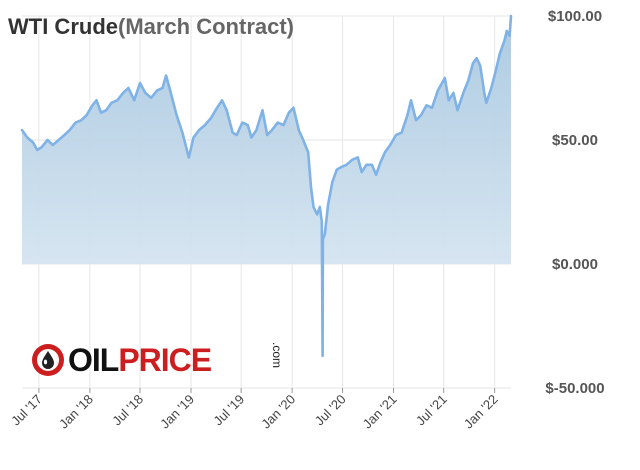  I want to click on x-tick-label: Jul '18, so click(127, 410).